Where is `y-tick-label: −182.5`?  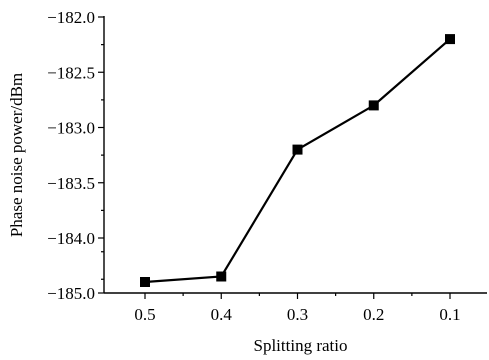
y-tick-label: −182.5 is located at coordinates (71, 72).